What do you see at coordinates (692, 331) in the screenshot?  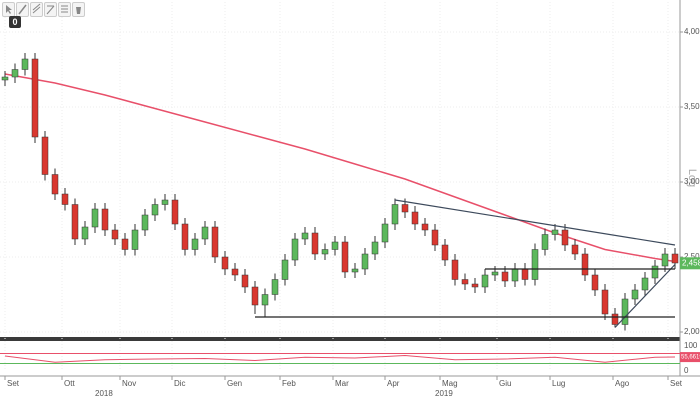 I see `y-tick-label: 2,00` at bounding box center [692, 331].